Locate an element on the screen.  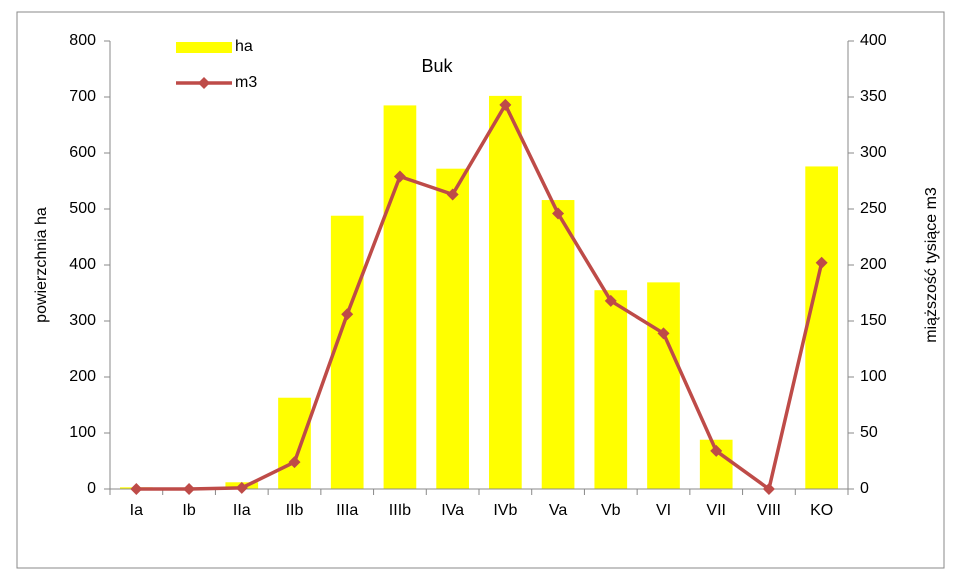
y-tick-label: 600 is located at coordinates (82, 152).